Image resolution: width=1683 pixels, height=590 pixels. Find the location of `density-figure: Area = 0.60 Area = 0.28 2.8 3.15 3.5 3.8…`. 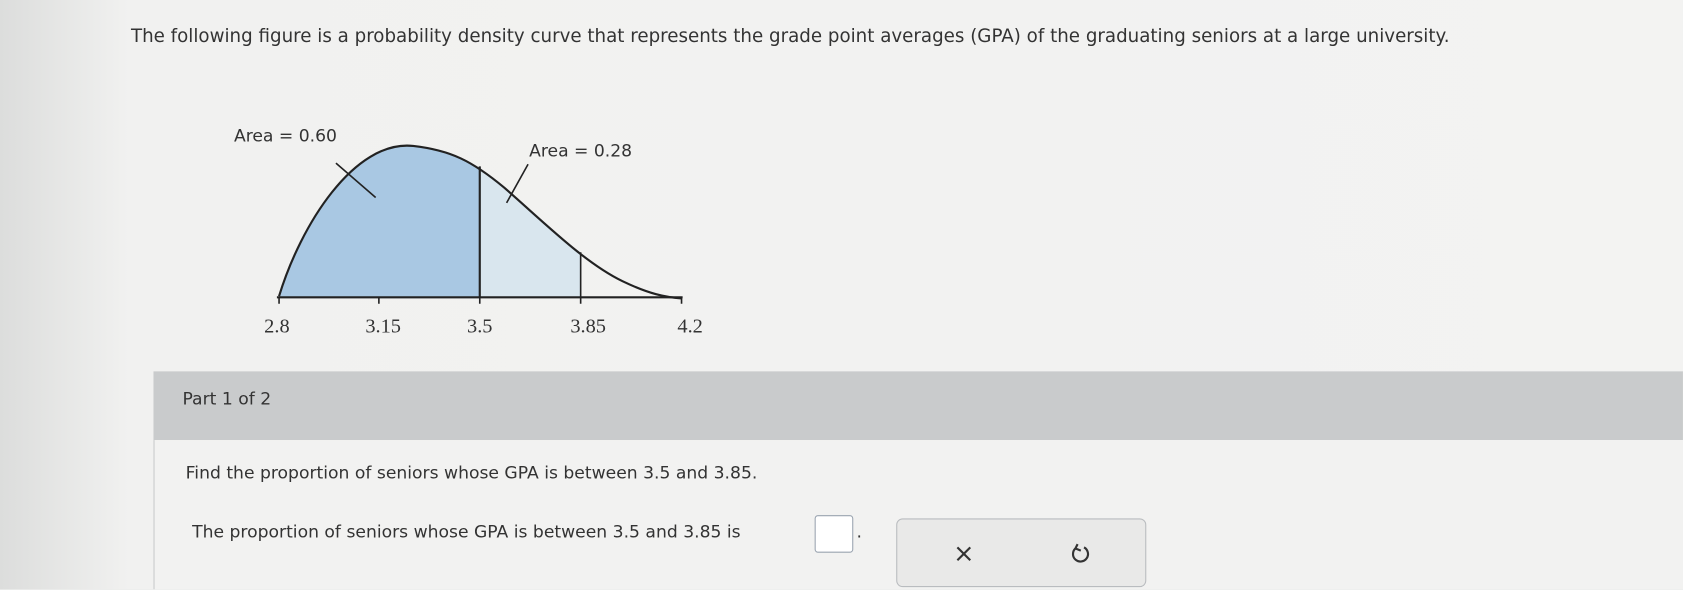

density-figure: Area = 0.60 Area = 0.28 2.8 3.15 3.5 3.8… is located at coordinates (468, 232).